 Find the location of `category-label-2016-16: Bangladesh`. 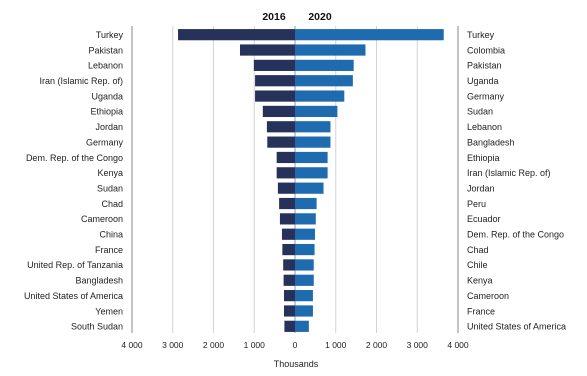

category-label-2016-16: Bangladesh is located at coordinates (99, 281).